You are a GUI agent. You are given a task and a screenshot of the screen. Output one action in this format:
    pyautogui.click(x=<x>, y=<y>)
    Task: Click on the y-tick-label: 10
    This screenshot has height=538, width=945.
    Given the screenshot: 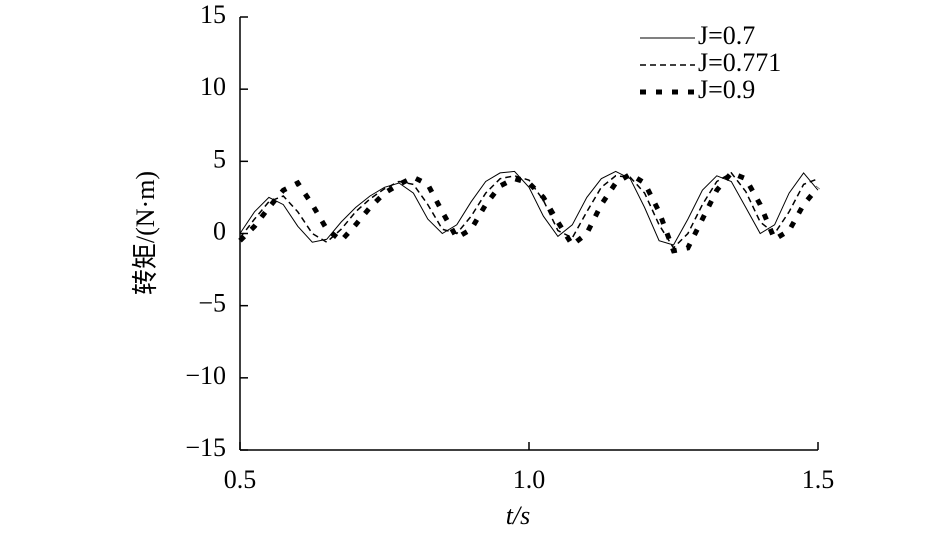 What is the action you would take?
    pyautogui.click(x=213, y=86)
    